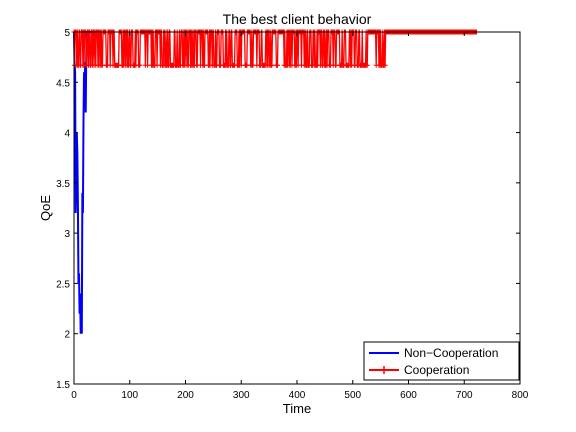  What do you see at coordinates (63, 83) in the screenshot?
I see `y-tick-label: 4.5` at bounding box center [63, 83].